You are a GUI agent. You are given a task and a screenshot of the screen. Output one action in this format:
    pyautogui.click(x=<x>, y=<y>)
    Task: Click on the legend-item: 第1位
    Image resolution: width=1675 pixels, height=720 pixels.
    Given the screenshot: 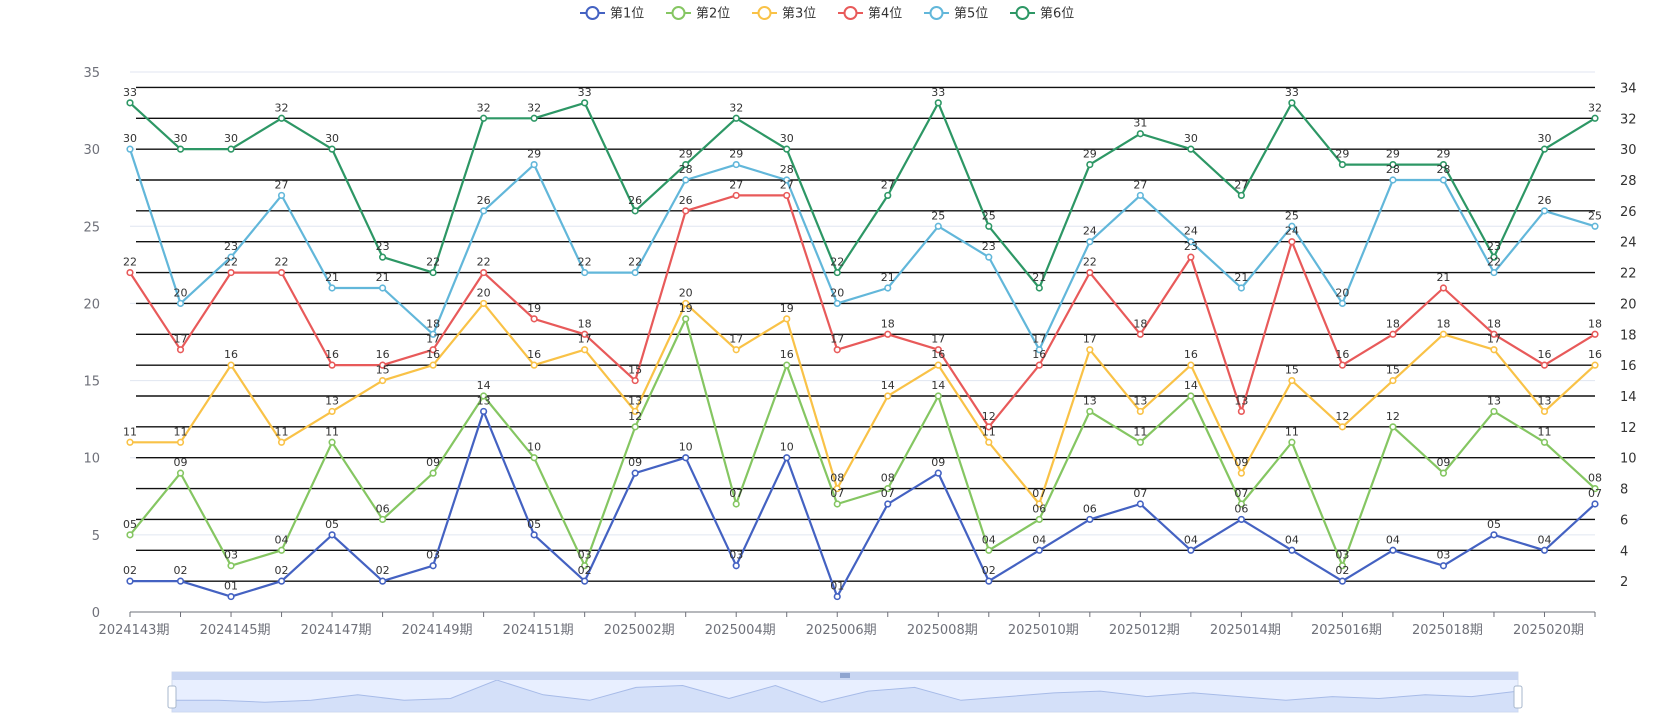 What is the action you would take?
    pyautogui.click(x=612, y=14)
    